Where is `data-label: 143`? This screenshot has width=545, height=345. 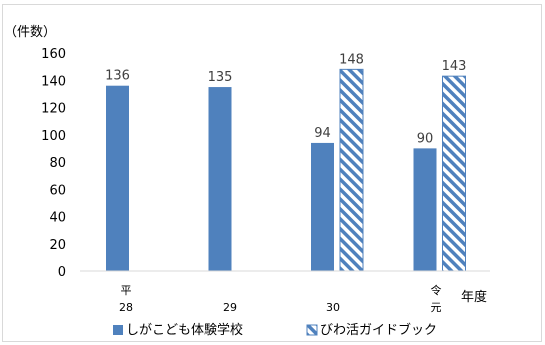
data-label: 143 is located at coordinates (454, 66).